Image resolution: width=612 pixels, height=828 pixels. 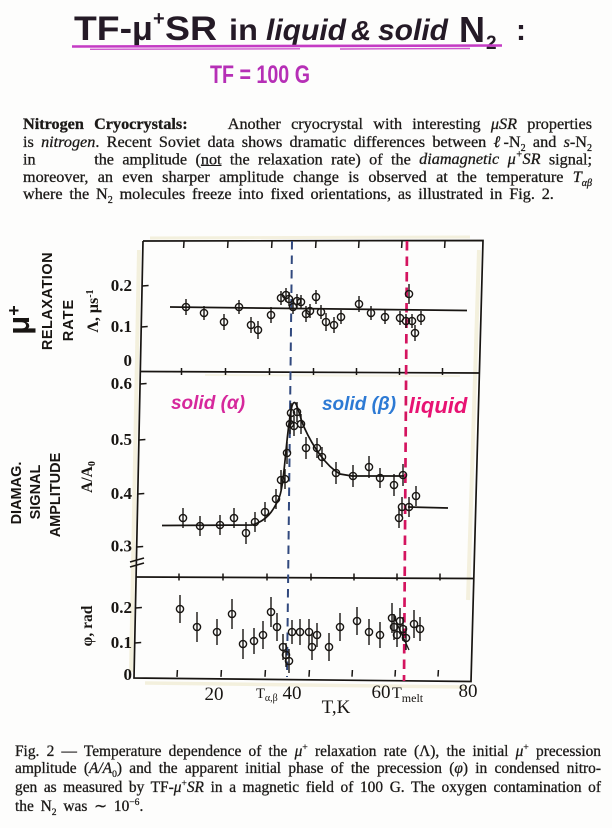 What do you see at coordinates (292, 693) in the screenshot?
I see `svg-text: 40` at bounding box center [292, 693].